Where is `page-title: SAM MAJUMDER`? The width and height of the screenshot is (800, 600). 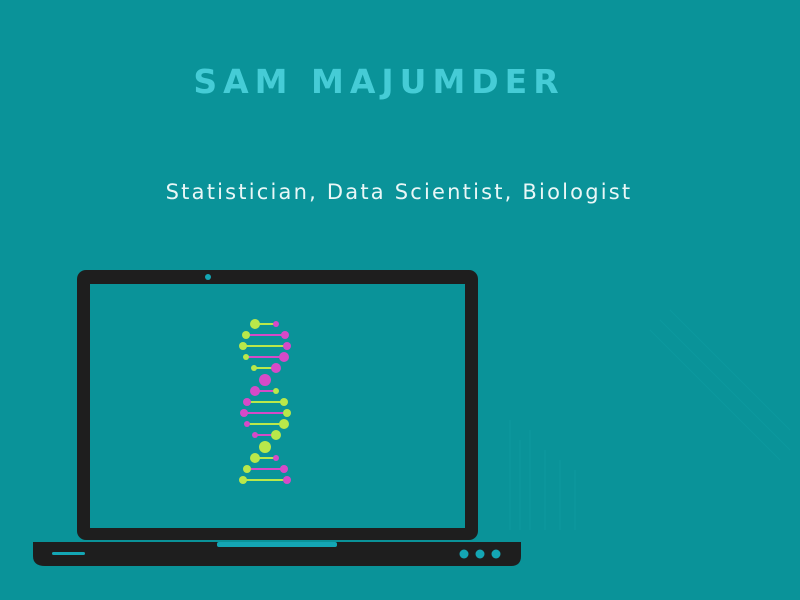
page-title: SAM MAJUMDER is located at coordinates (379, 81).